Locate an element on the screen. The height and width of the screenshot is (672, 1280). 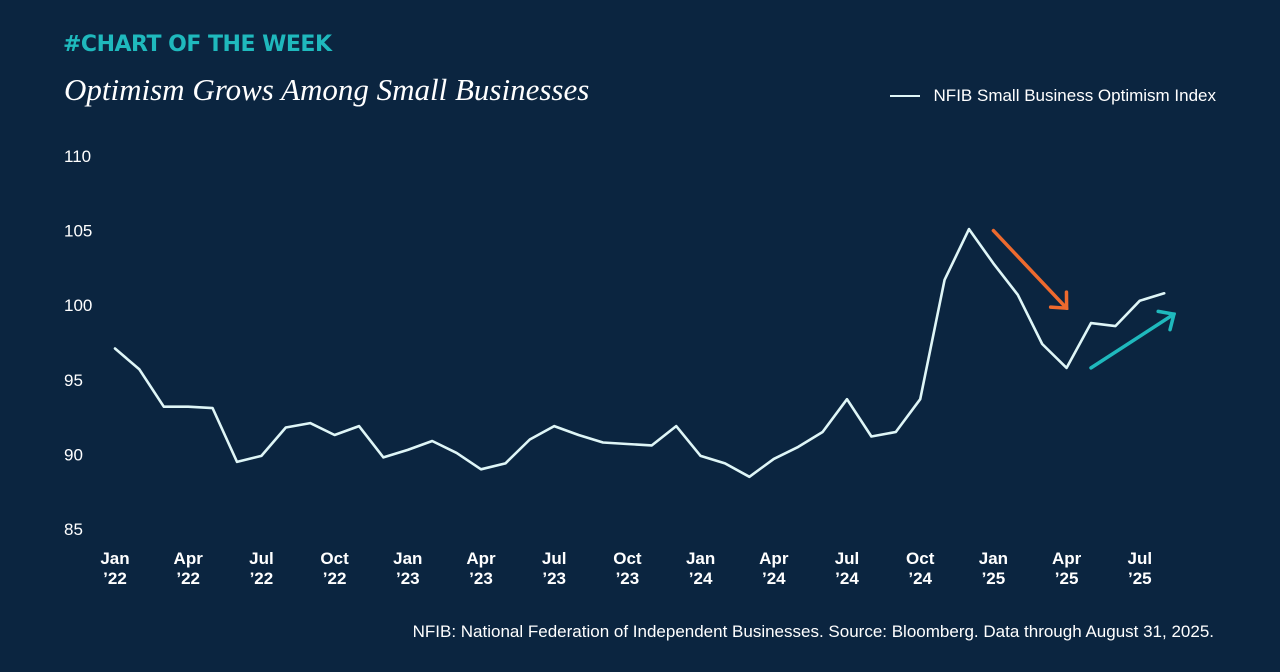
trend-arrow-down-head is located at coordinates (1058, 300).